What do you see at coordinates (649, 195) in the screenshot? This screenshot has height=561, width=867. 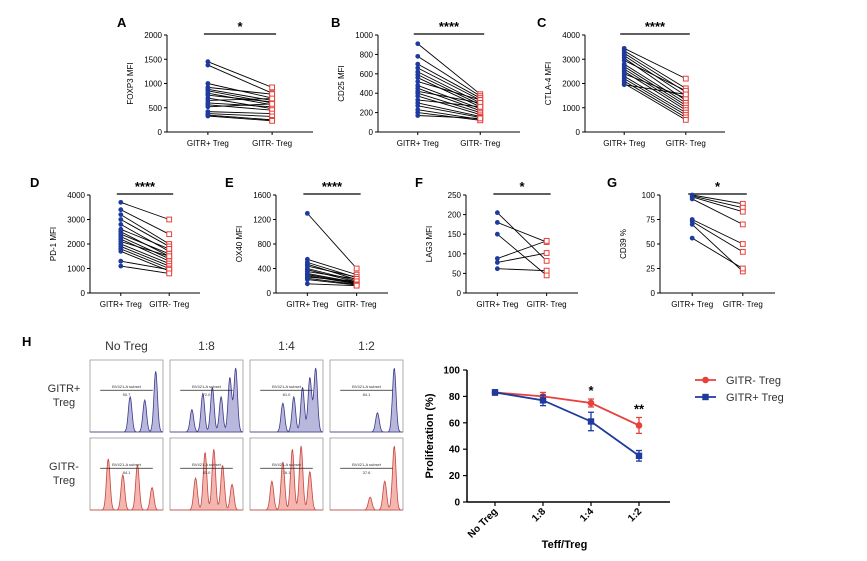 I see `y-tick-label: 100` at bounding box center [649, 195].